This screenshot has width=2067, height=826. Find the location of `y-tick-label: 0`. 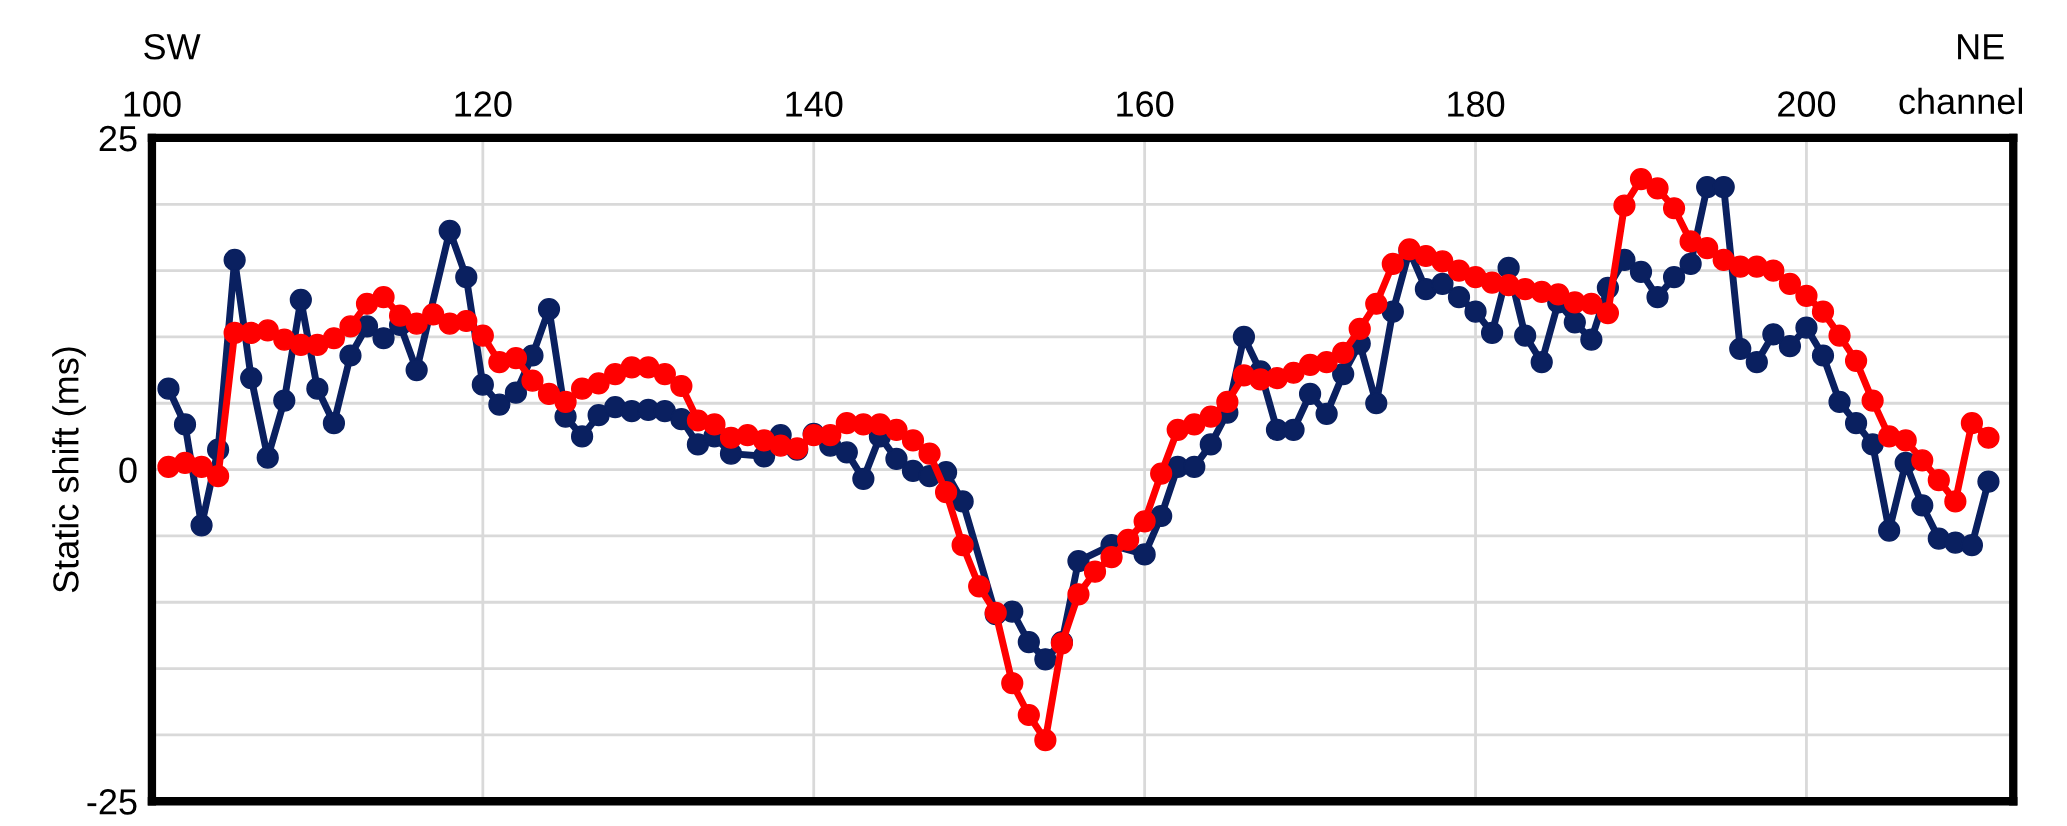

y-tick-label: 0 is located at coordinates (128, 470).